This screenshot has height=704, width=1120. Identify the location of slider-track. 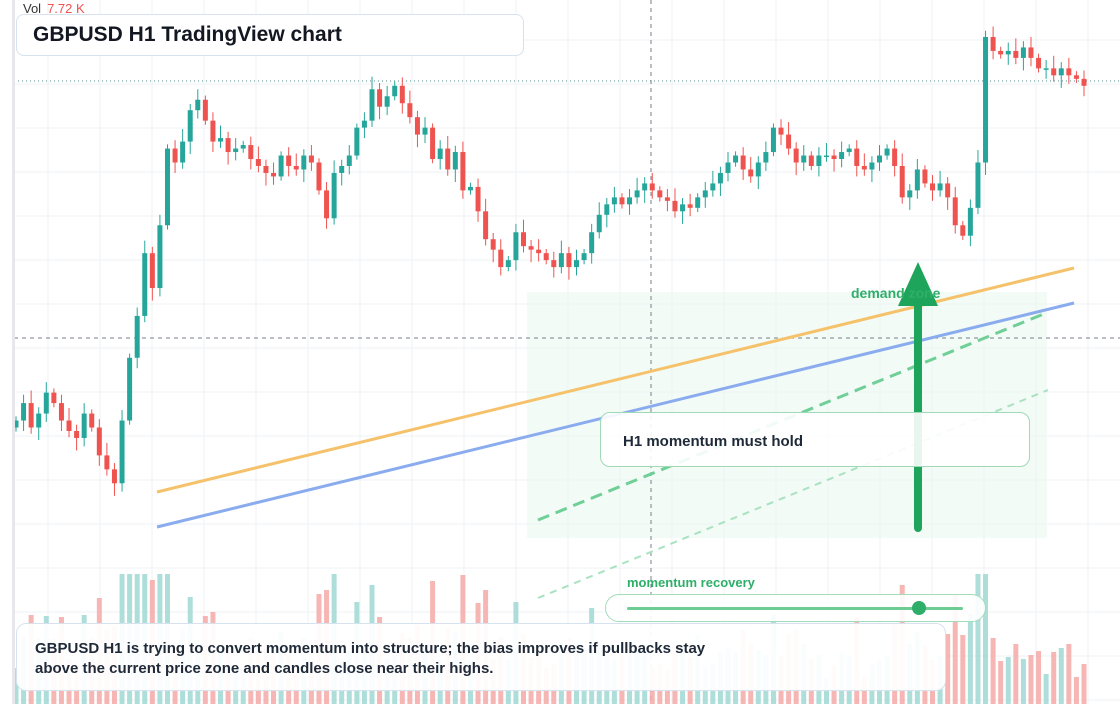
(795, 608).